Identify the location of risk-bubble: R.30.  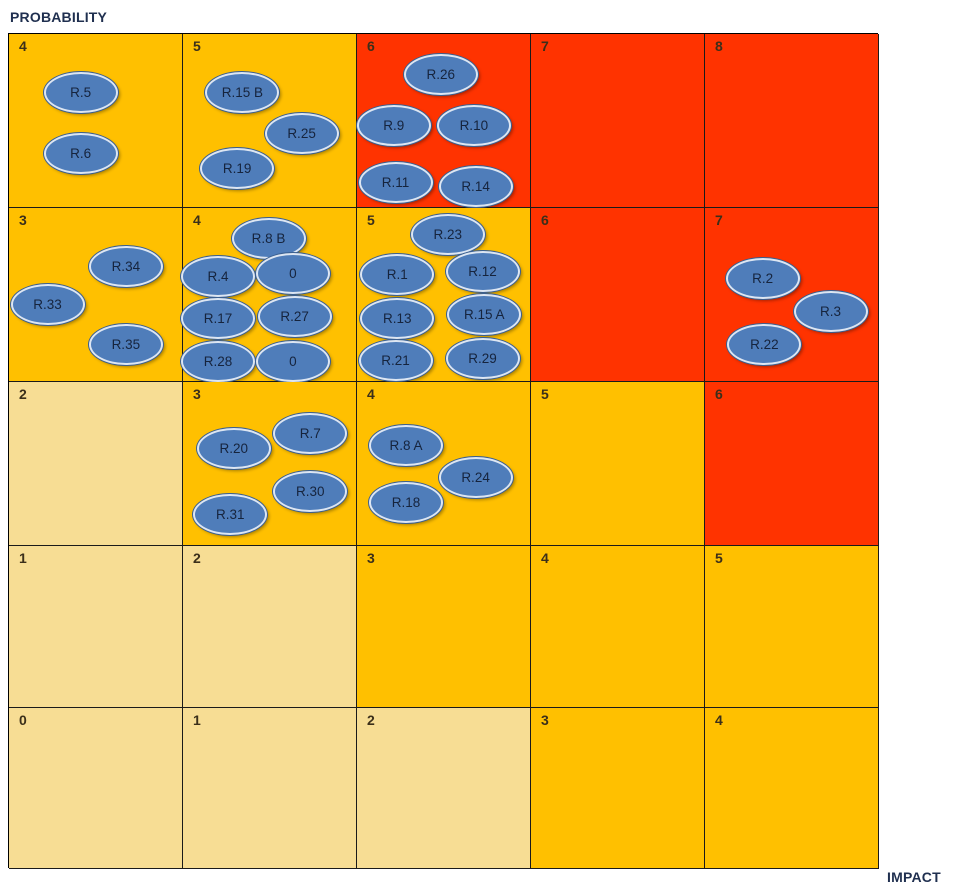
(310, 491).